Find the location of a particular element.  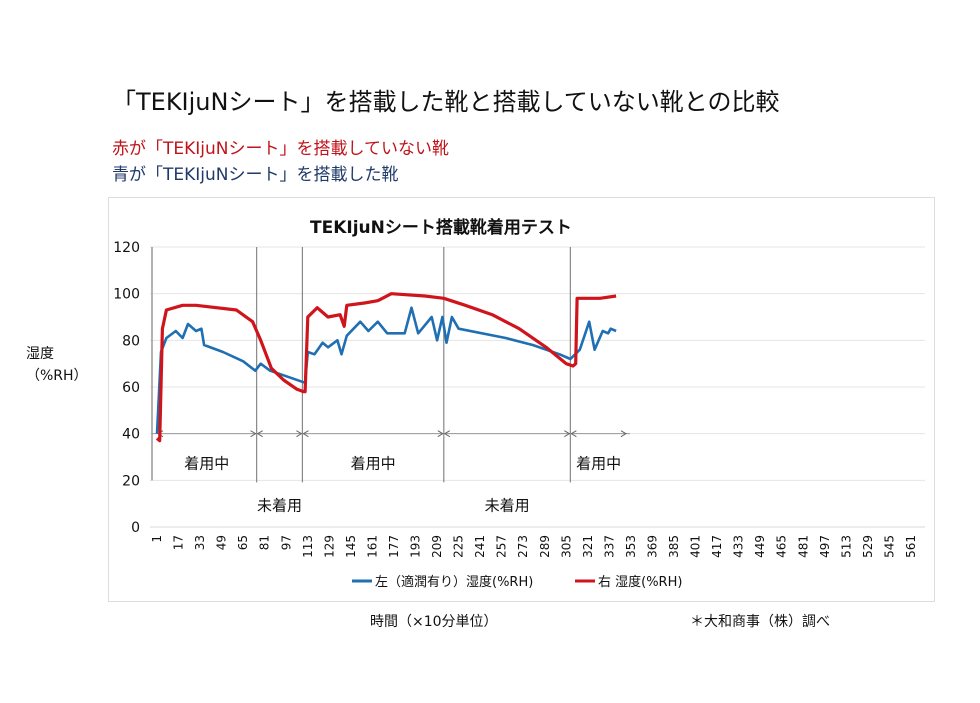

x-tick-label: 449 is located at coordinates (760, 546).